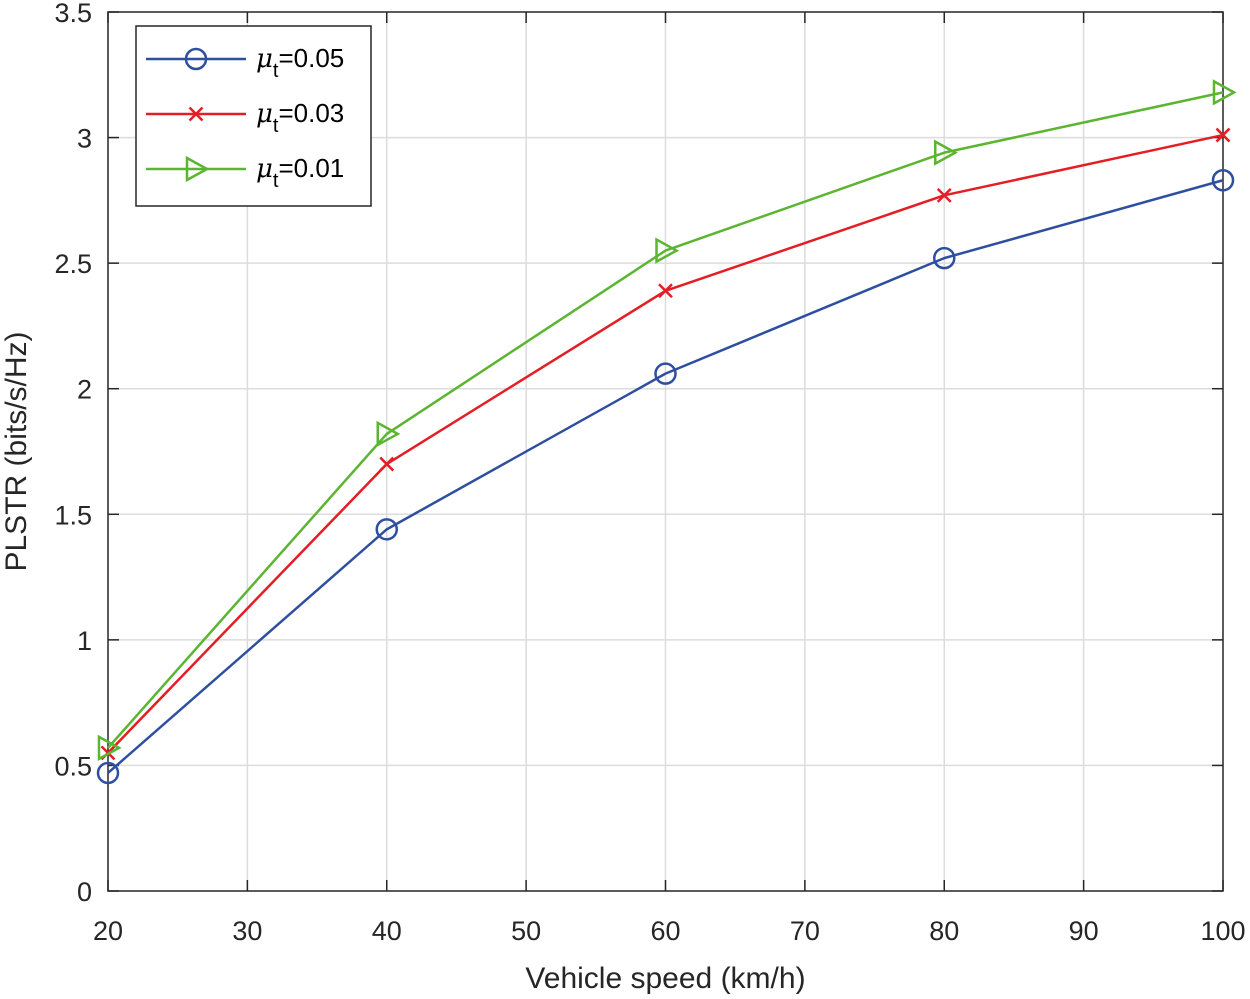  Describe the element at coordinates (387, 931) in the screenshot. I see `x-tick-label: 40` at that location.